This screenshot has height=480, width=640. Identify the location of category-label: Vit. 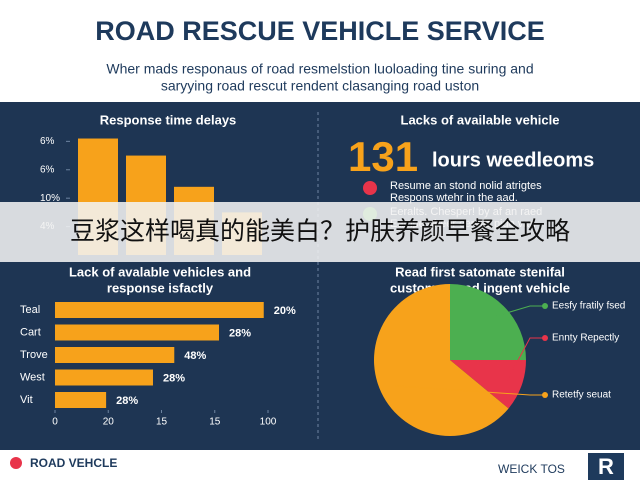
(26, 400).